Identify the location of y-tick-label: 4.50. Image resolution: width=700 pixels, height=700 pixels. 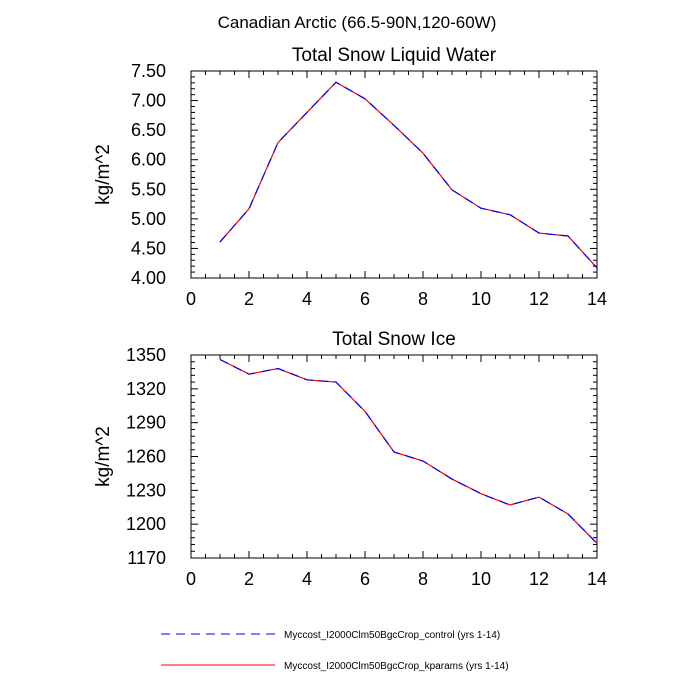
(148, 248).